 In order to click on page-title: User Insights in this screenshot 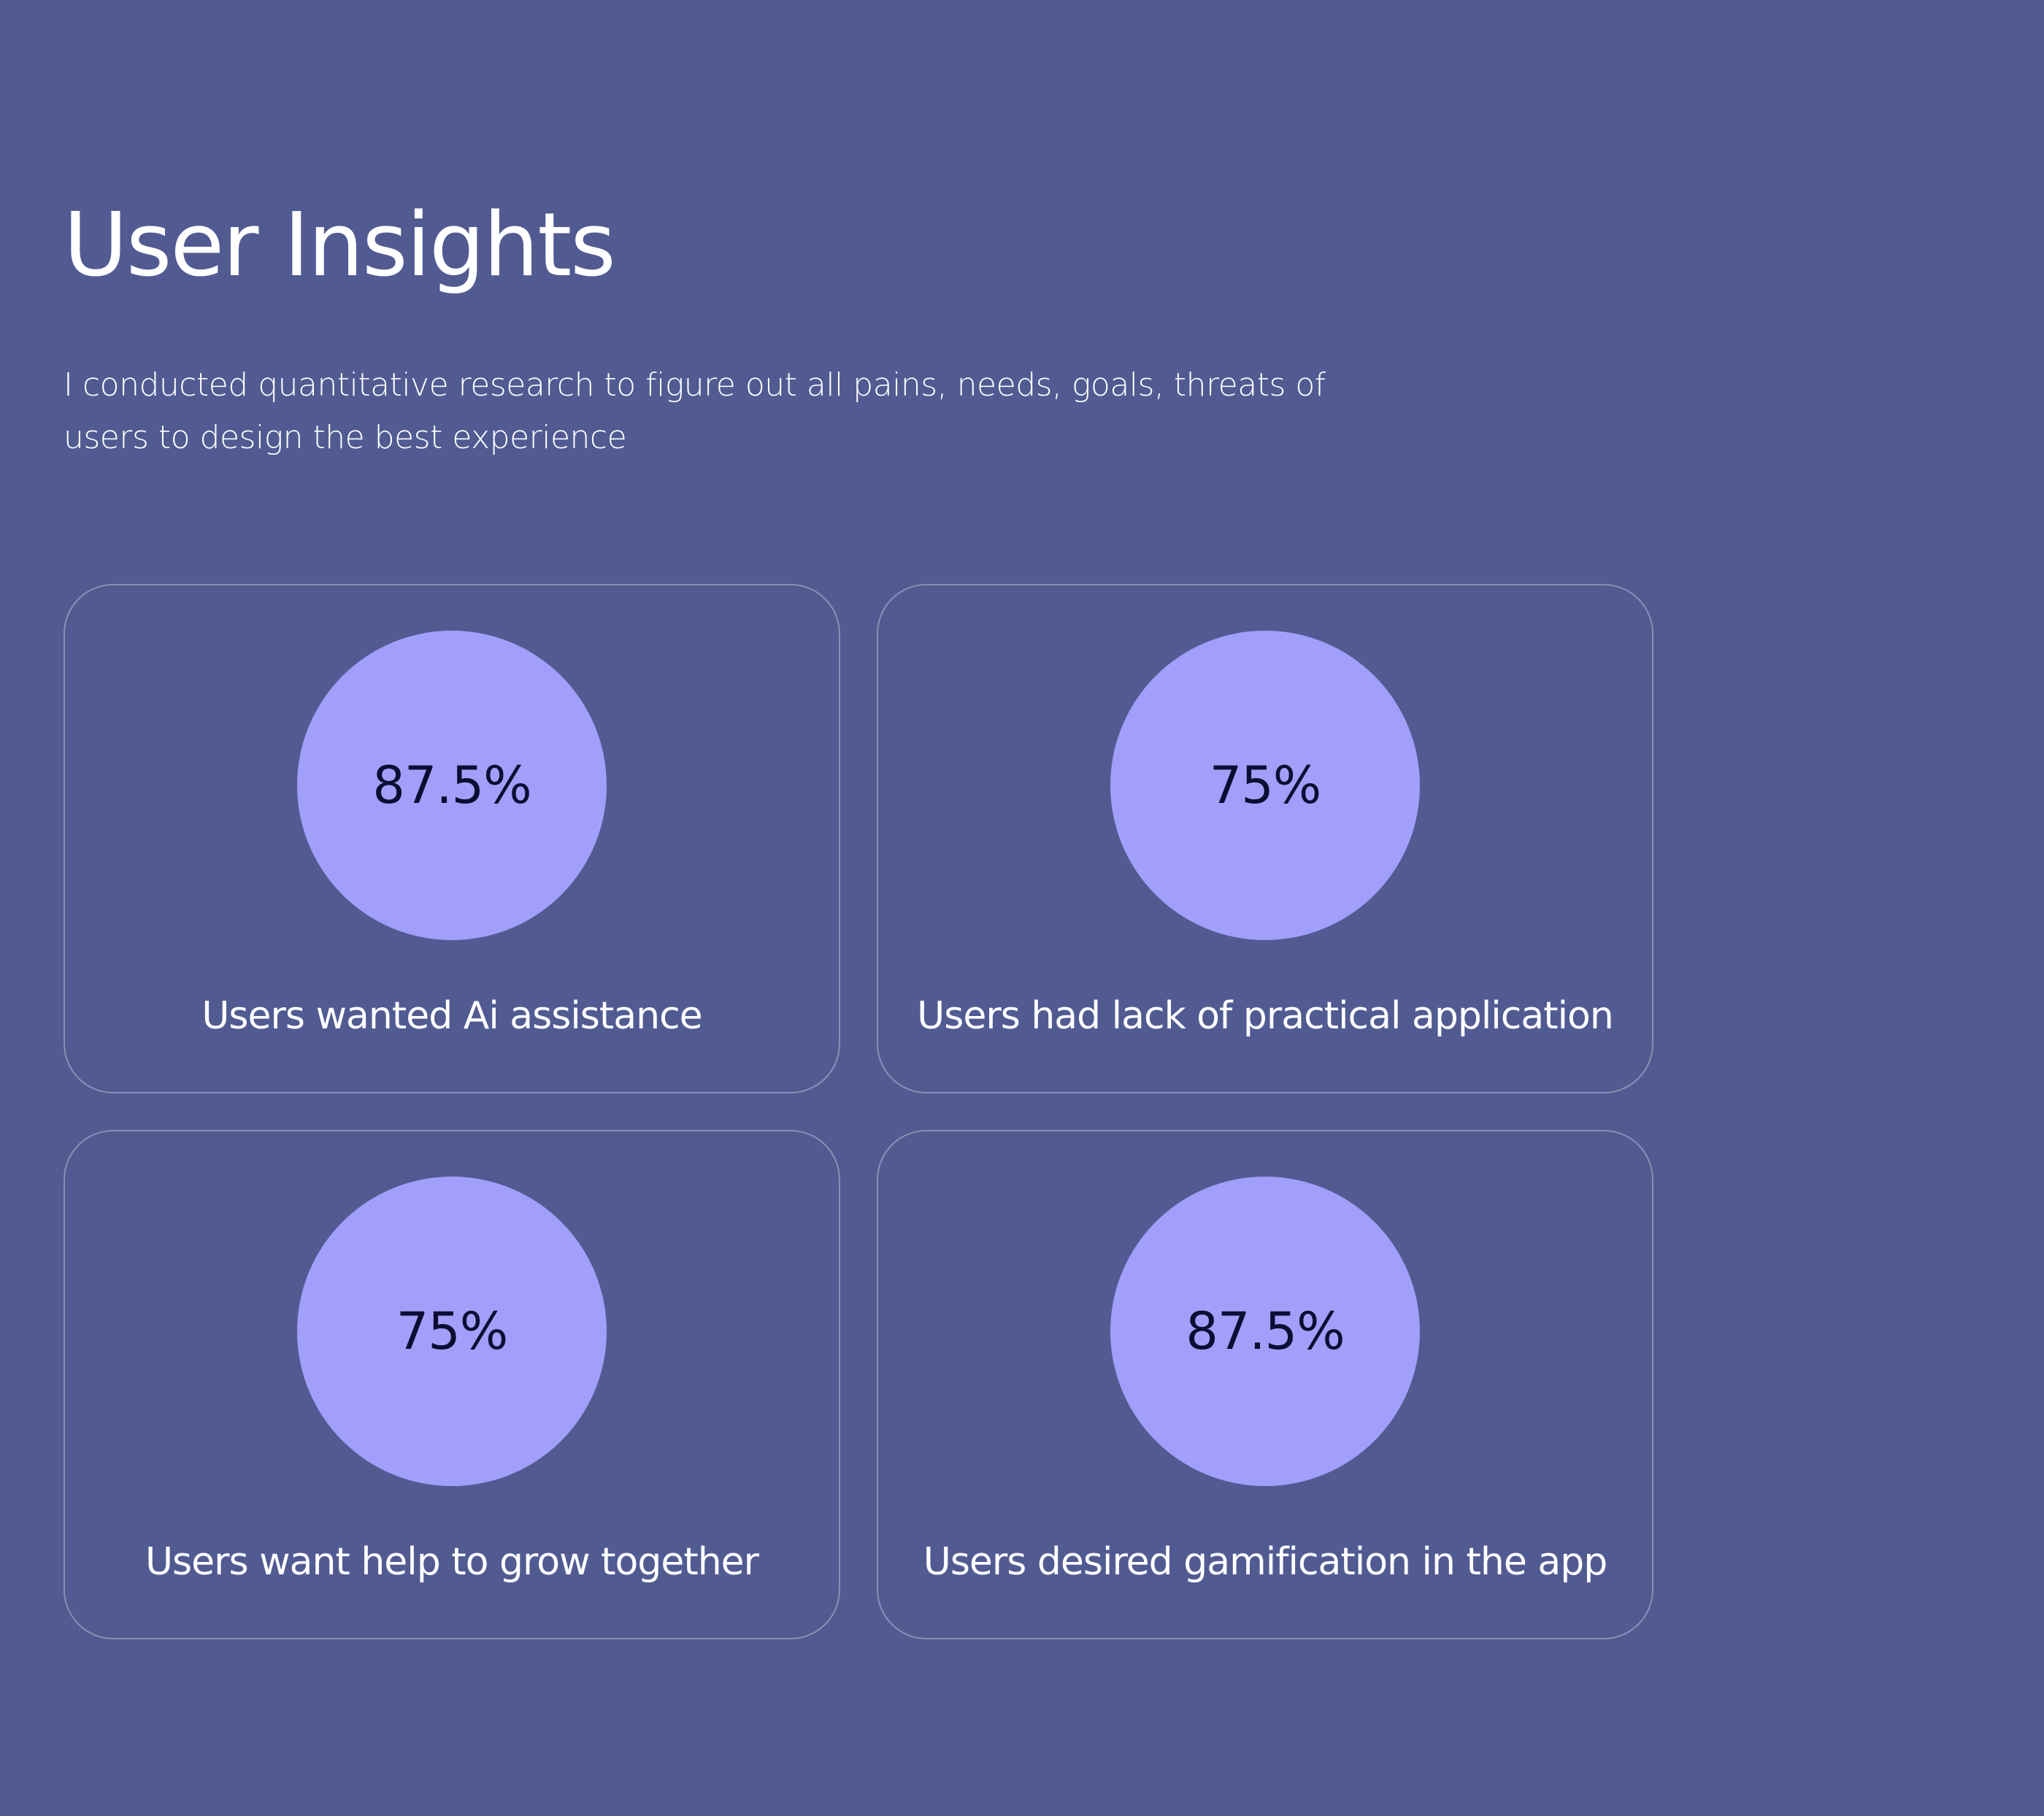, I will do `click(340, 246)`.